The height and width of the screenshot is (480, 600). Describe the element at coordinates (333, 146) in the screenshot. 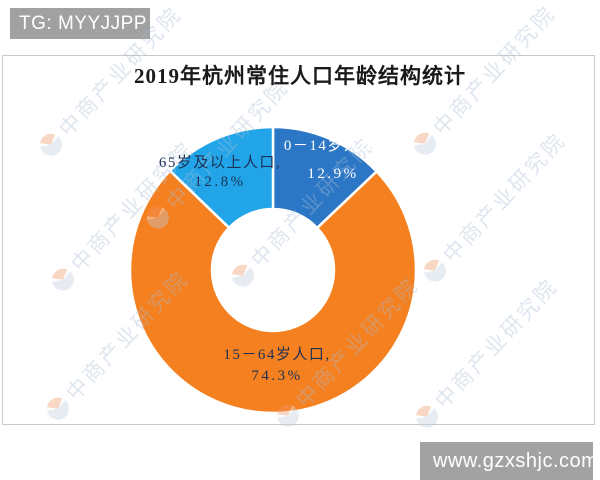

I see `slice-label-0-14-name: 0－14岁人口,` at that location.